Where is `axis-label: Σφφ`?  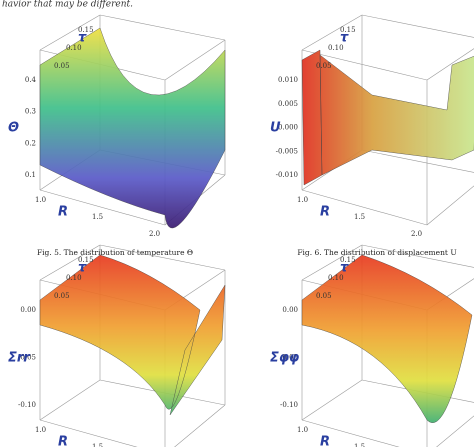
axis-label: Σφφ is located at coordinates (284, 358).